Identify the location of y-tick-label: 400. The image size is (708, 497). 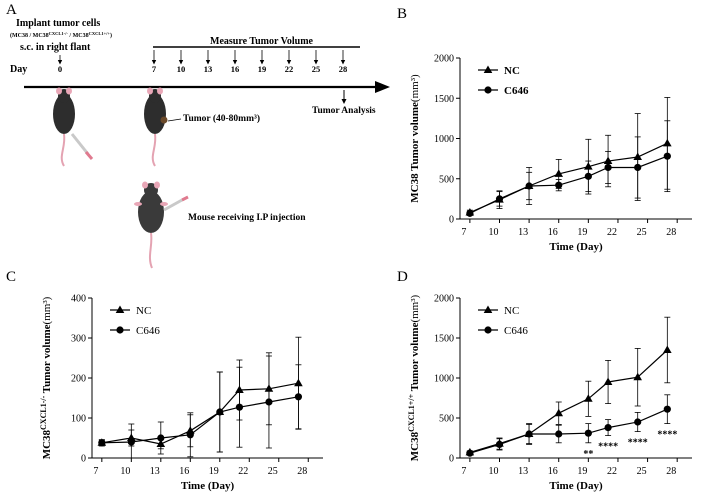
(78, 299).